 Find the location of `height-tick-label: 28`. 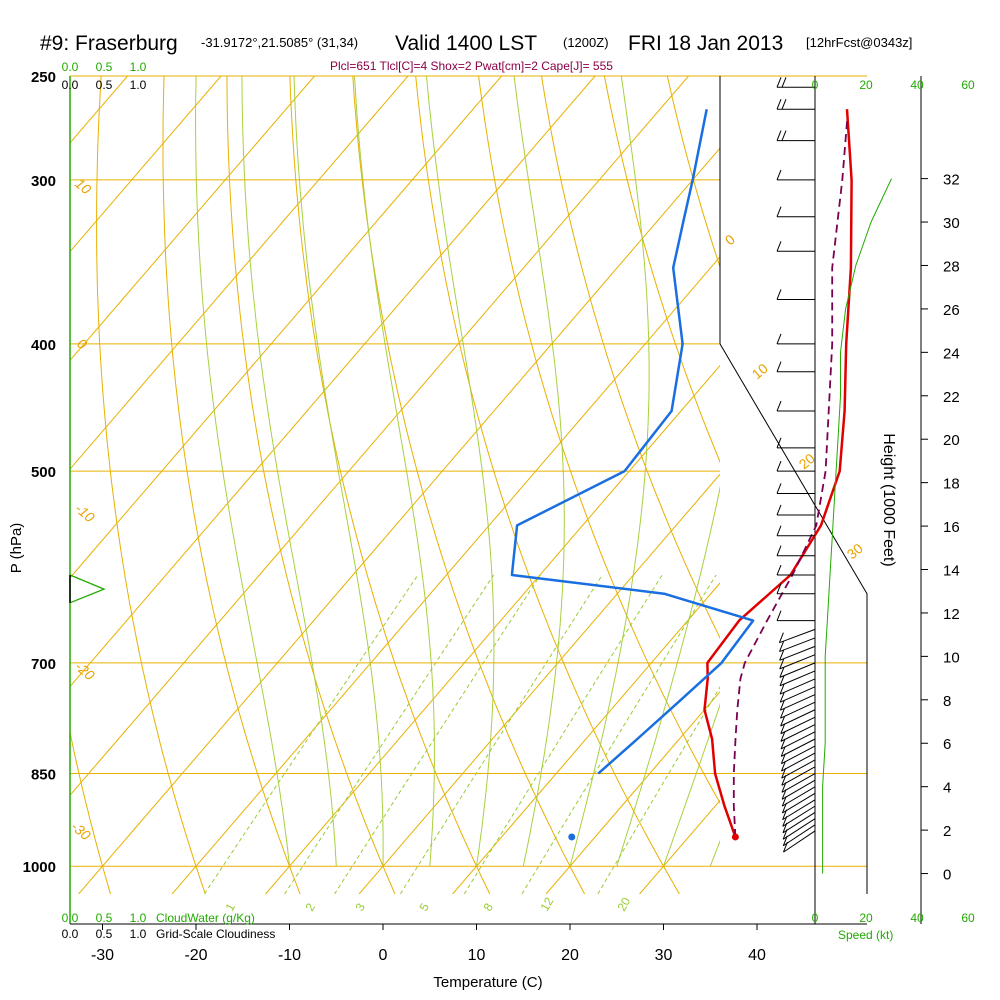

height-tick-label: 28 is located at coordinates (951, 266).